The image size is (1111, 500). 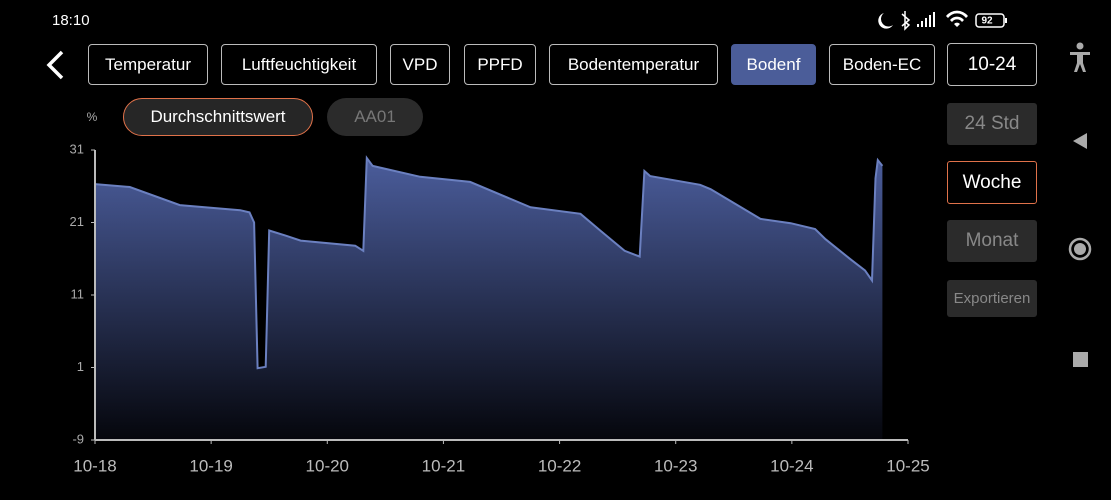 What do you see at coordinates (80, 366) in the screenshot?
I see `y-tick-label: 1` at bounding box center [80, 366].